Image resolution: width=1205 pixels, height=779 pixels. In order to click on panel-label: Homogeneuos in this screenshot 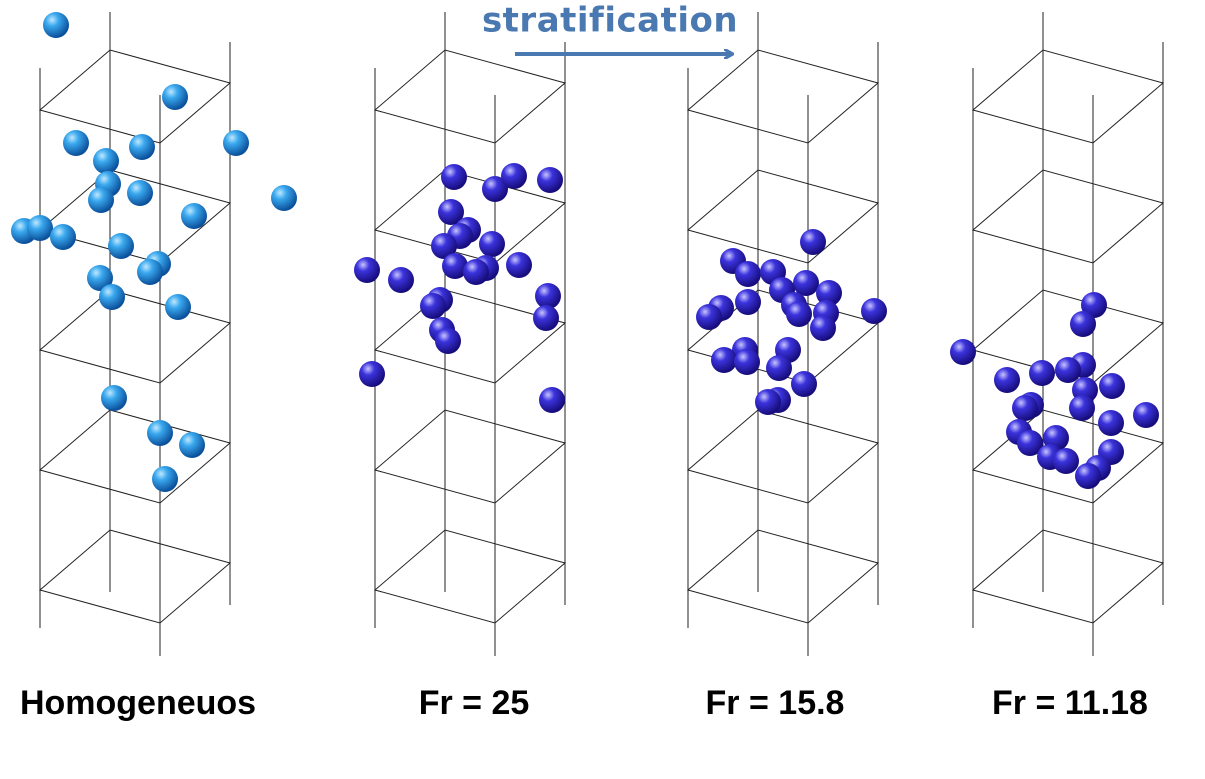, I will do `click(138, 703)`.